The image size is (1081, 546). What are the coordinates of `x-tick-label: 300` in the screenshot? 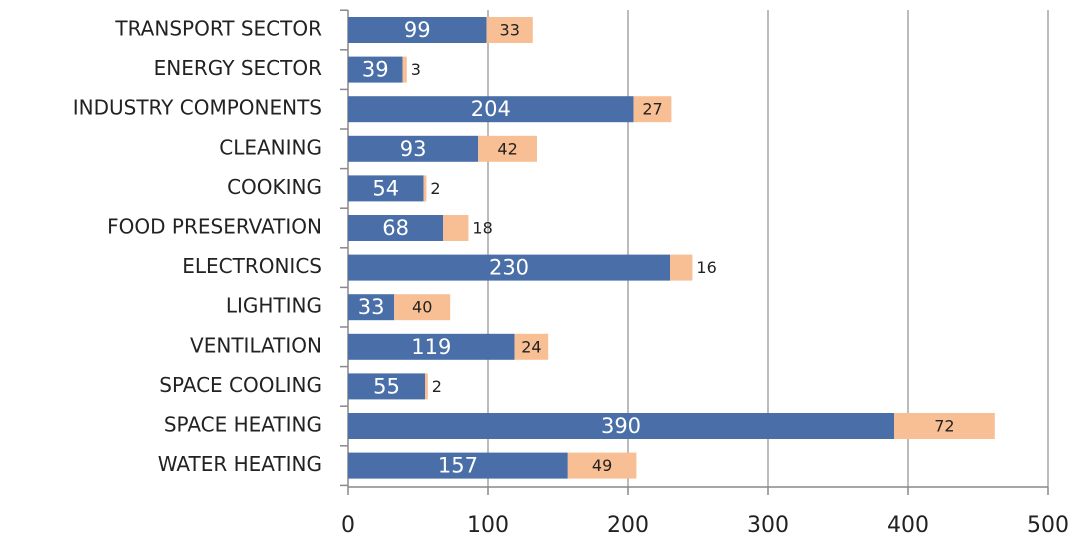 It's located at (768, 525).